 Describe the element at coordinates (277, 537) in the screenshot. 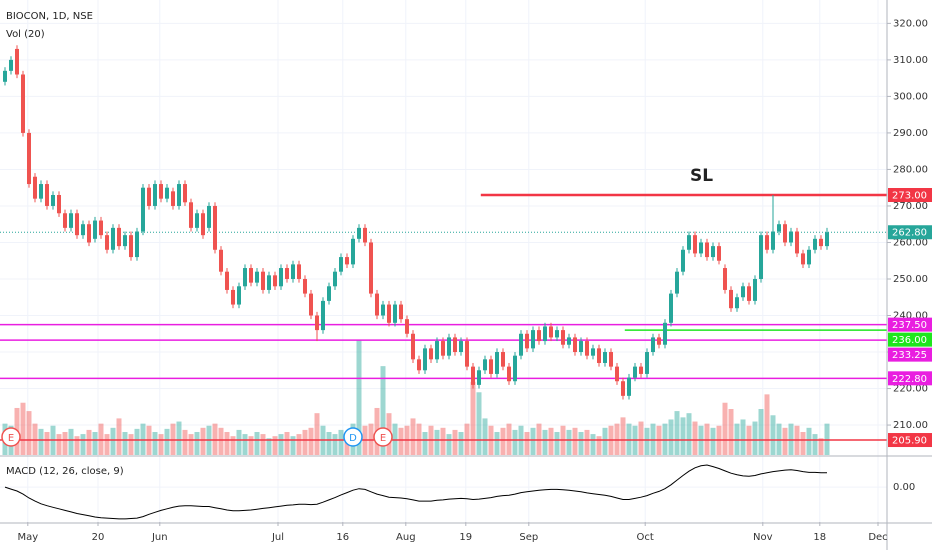

I see `x-tick-label: Jul` at that location.